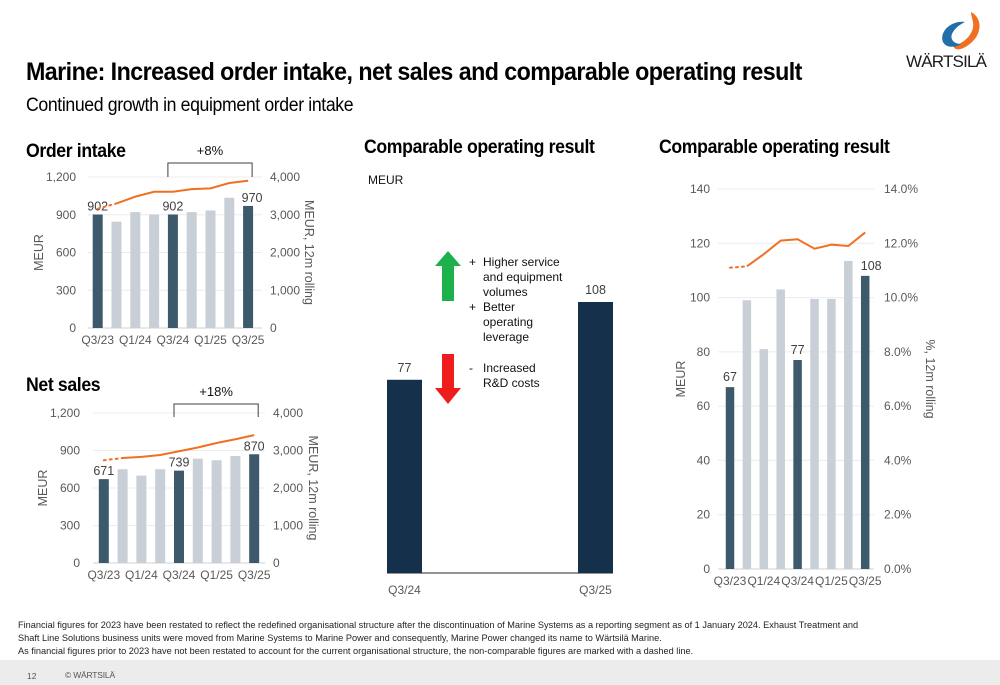 The height and width of the screenshot is (685, 1000). Describe the element at coordinates (961, 31) in the screenshot. I see `wartsila-logo-icon` at that location.